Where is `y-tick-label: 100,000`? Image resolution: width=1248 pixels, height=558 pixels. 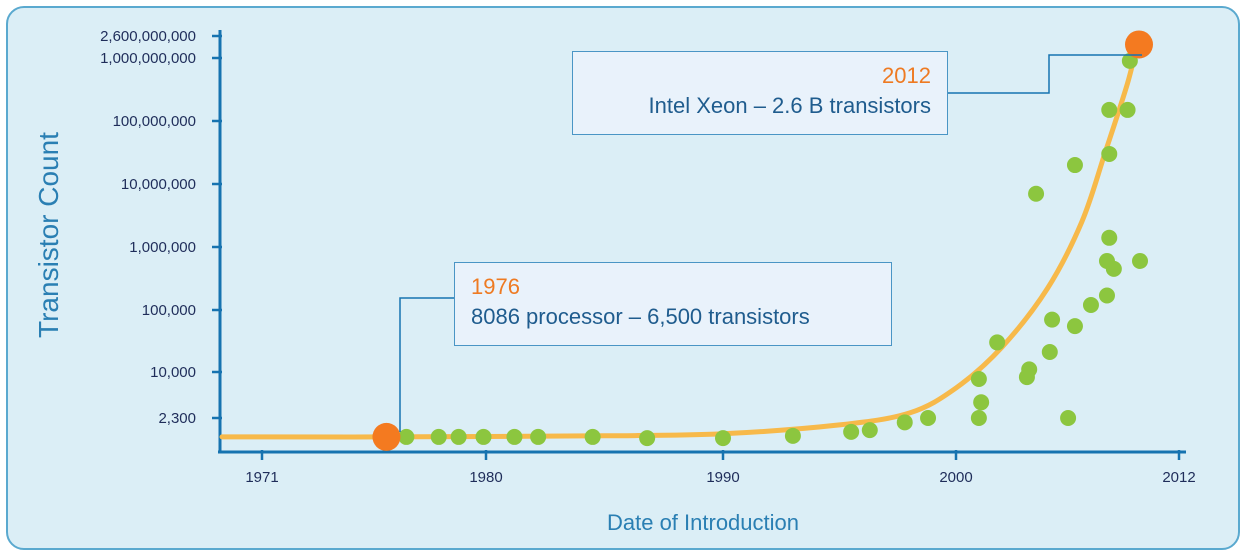
y-tick-label: 100,000 is located at coordinates (169, 310).